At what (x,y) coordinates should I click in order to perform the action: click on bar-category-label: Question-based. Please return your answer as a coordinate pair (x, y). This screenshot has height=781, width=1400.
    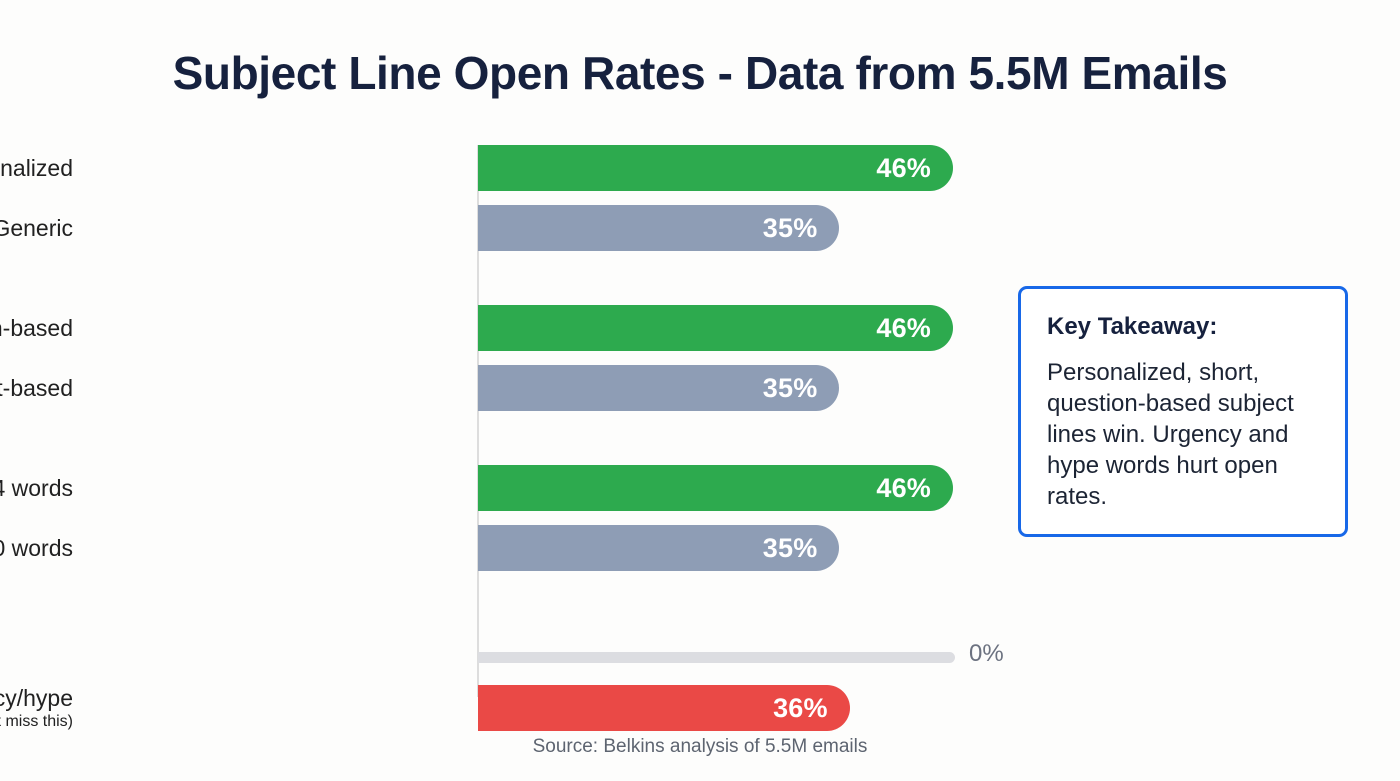
    Looking at the image, I should click on (36, 328).